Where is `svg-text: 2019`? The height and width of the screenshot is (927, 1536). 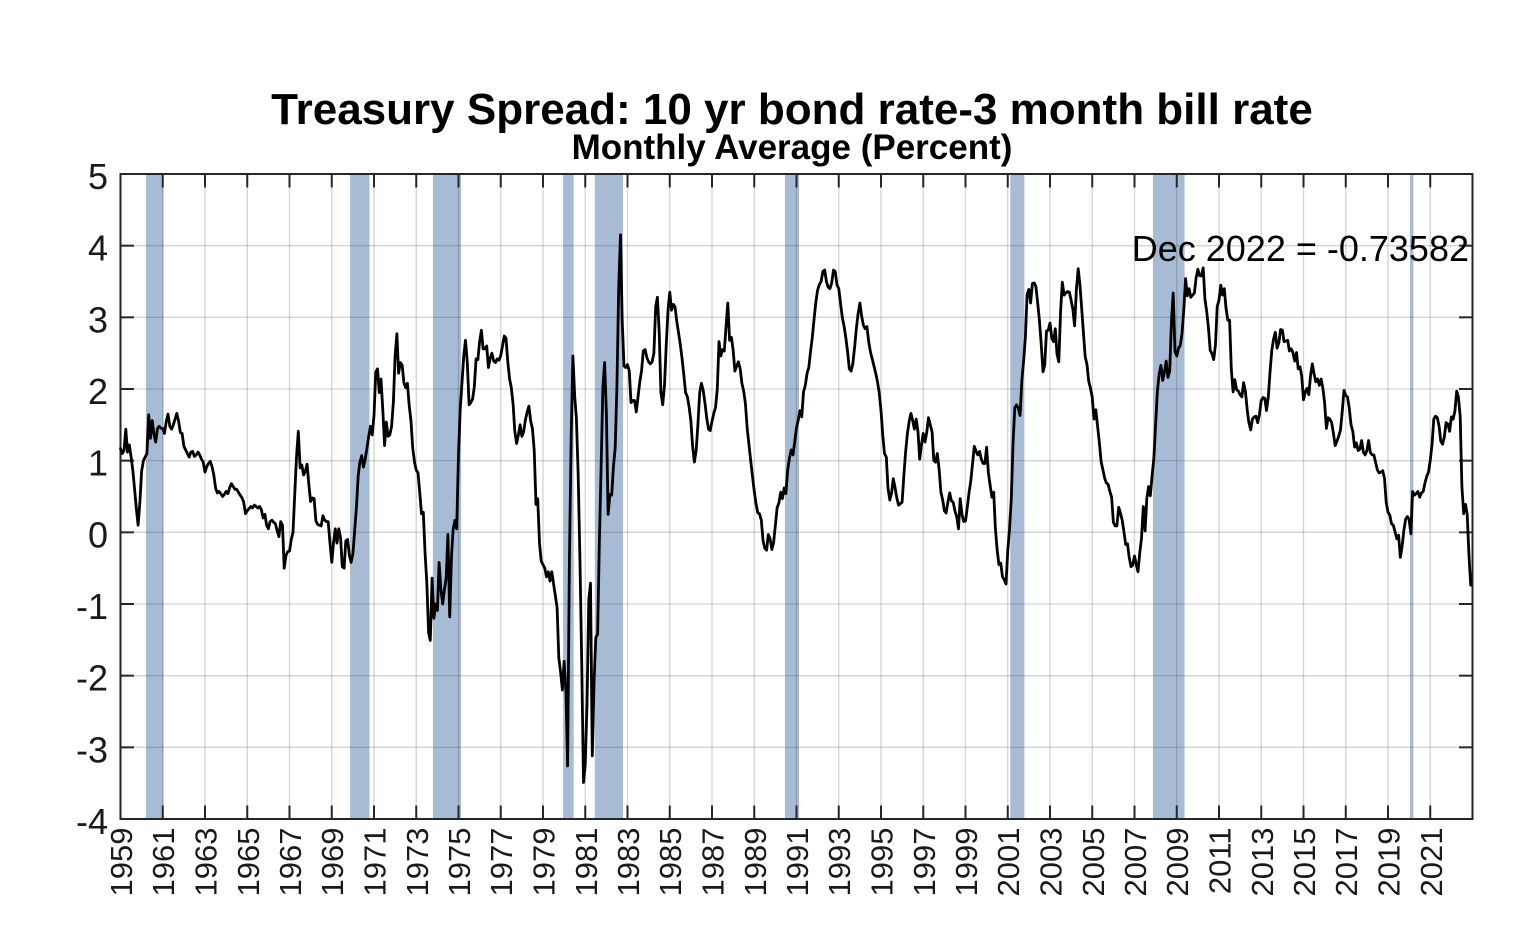 svg-text: 2019 is located at coordinates (1389, 862).